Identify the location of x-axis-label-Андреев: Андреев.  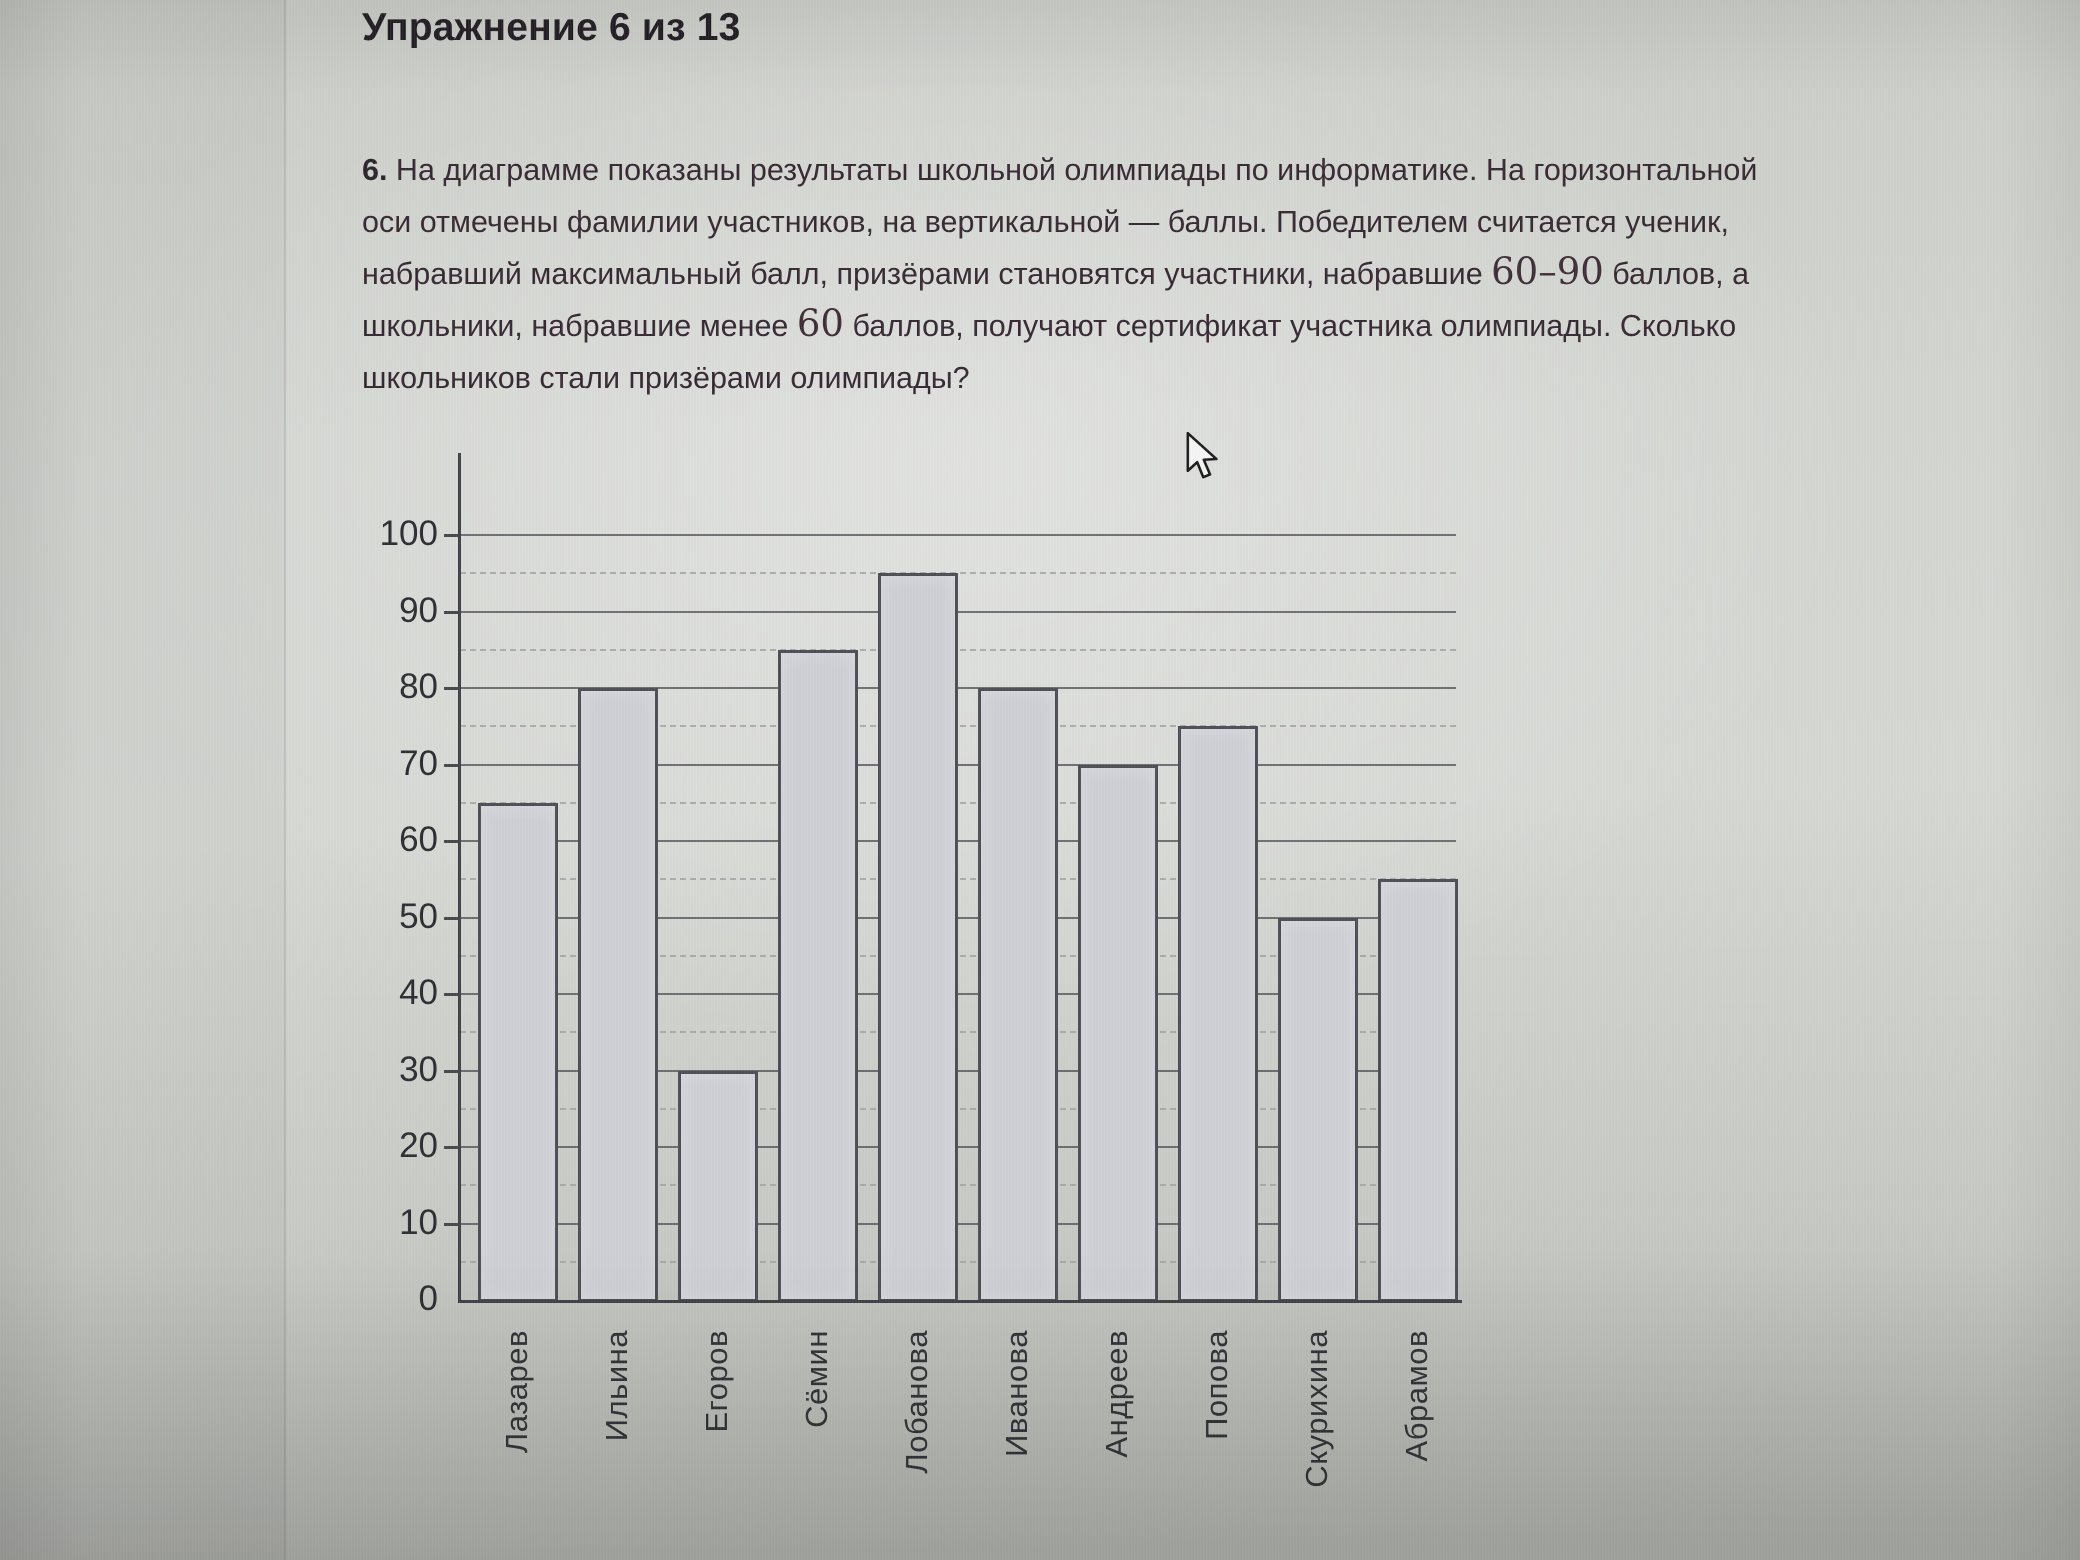
(1116, 1394).